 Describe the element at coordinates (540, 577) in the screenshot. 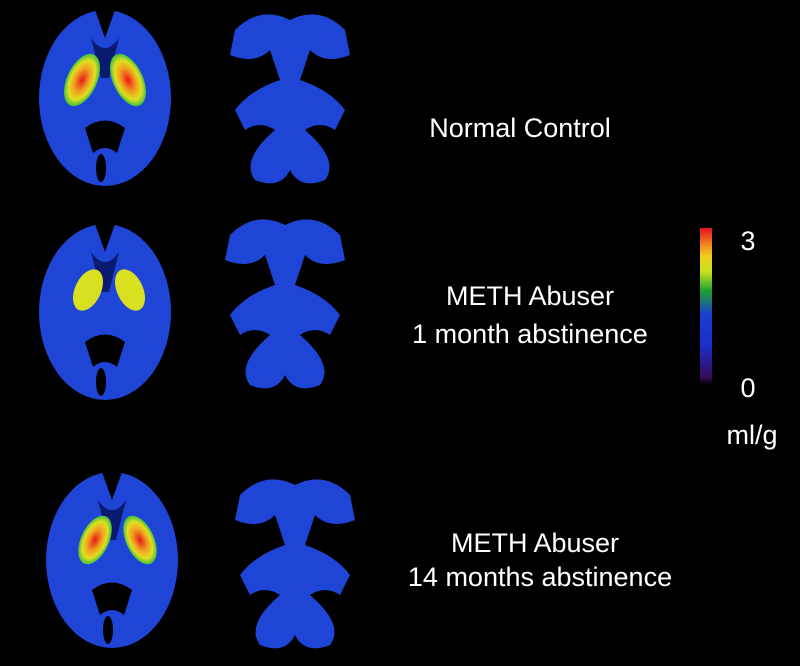

I see `row-label: 14 months abstinence` at that location.